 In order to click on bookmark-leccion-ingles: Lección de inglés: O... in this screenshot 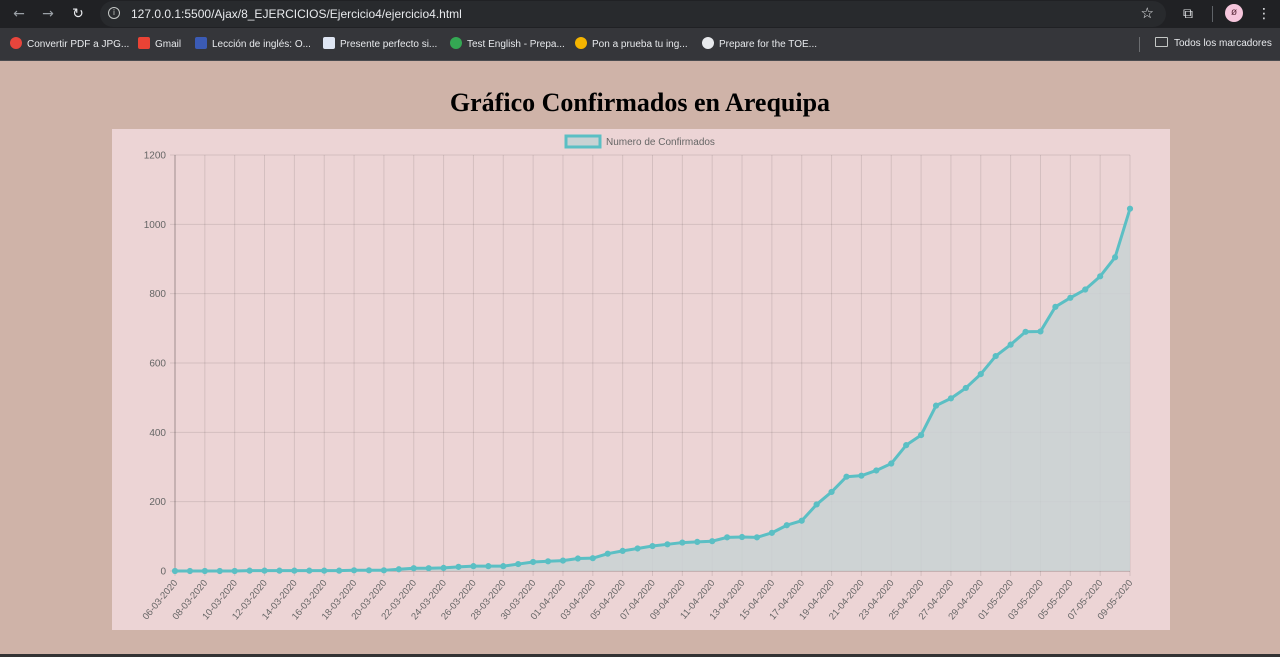, I will do `click(253, 45)`.